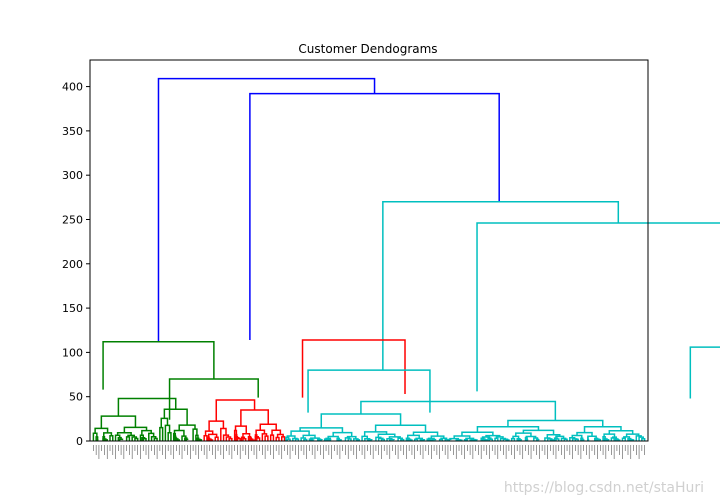 The image size is (720, 504). What do you see at coordinates (367, 49) in the screenshot?
I see `chart-title: Customer Dendograms` at bounding box center [367, 49].